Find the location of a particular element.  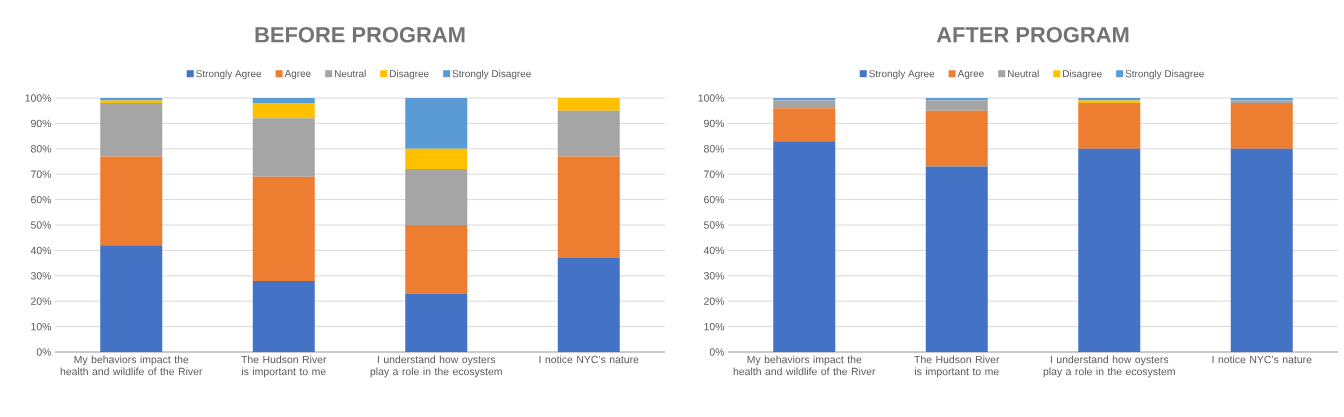

chart-title: AFTER PROGRAM is located at coordinates (1032, 34).